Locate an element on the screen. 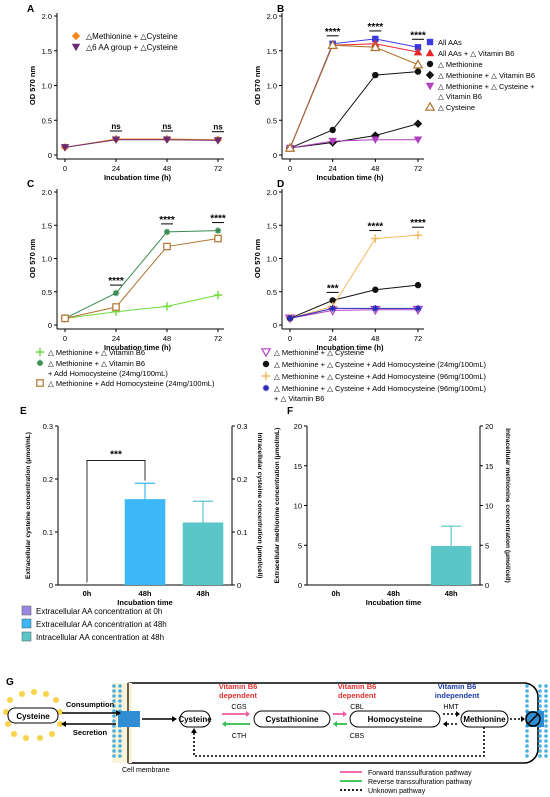  pathway-legend-label: Forward transsulfuration pathway is located at coordinates (420, 773).